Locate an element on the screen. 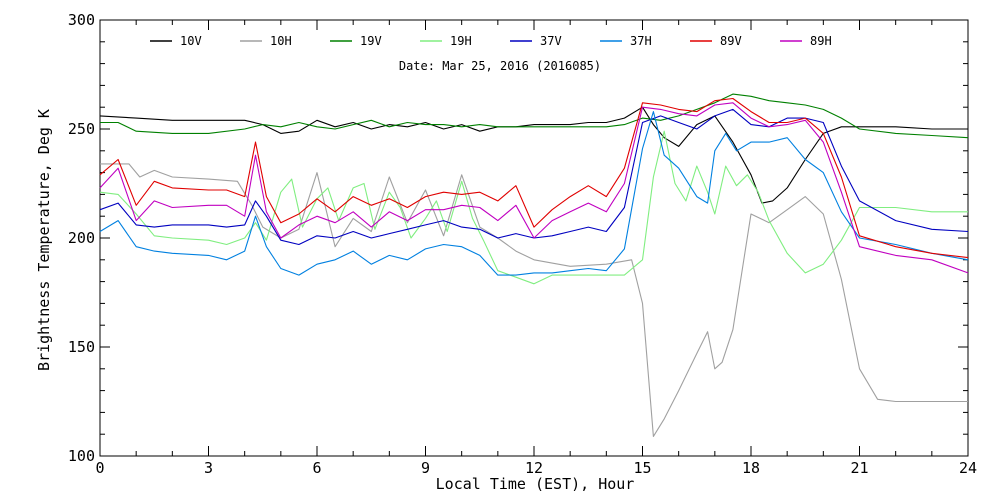 This screenshot has width=1000, height=500. date-annotation: Date: Mar 25, 2016 (2016085) is located at coordinates (500, 66).